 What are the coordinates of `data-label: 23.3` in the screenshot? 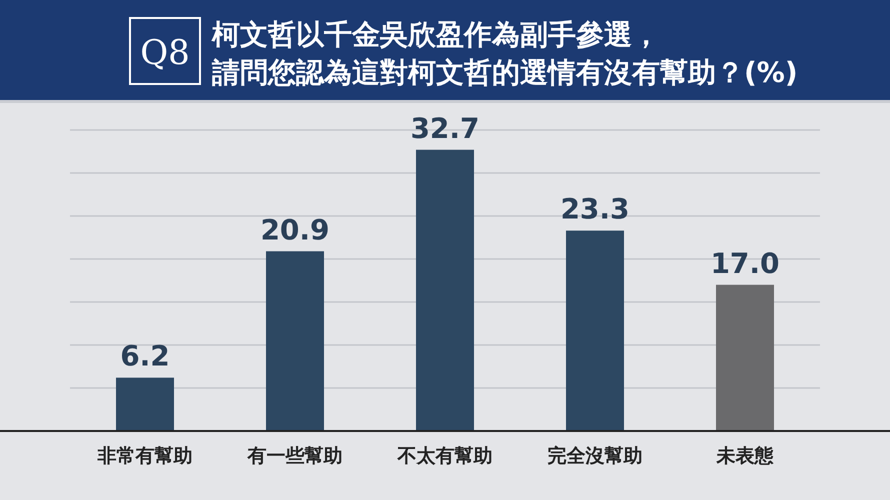 It's located at (595, 209).